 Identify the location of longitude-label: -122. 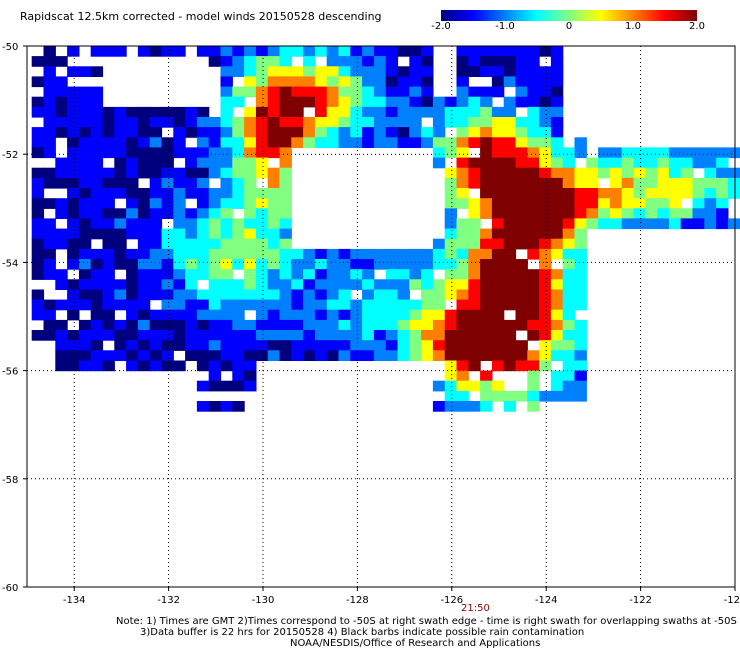
(640, 600).